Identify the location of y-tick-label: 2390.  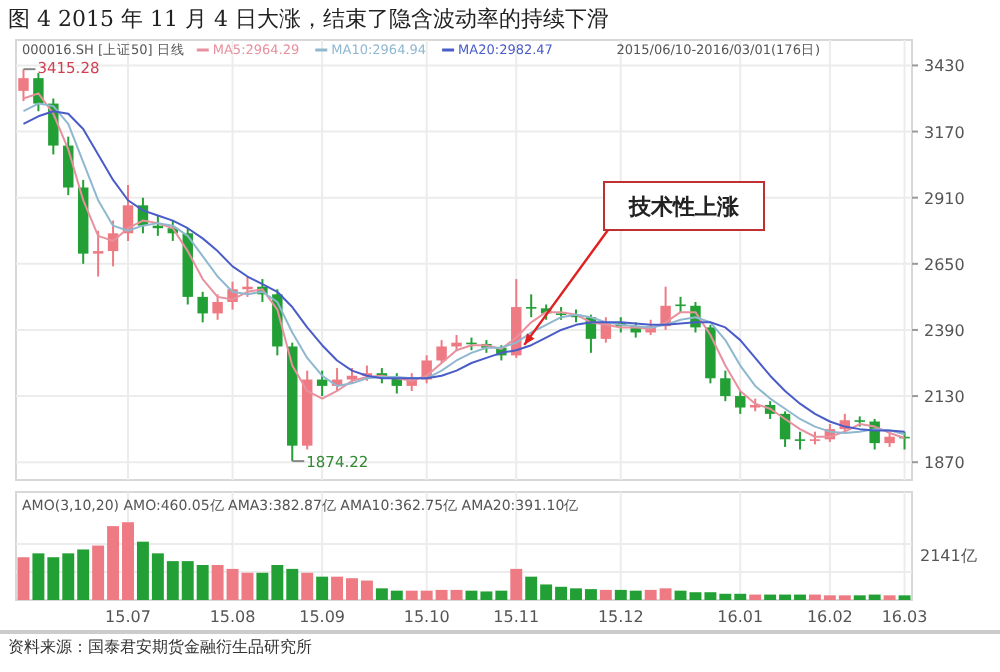
(944, 330).